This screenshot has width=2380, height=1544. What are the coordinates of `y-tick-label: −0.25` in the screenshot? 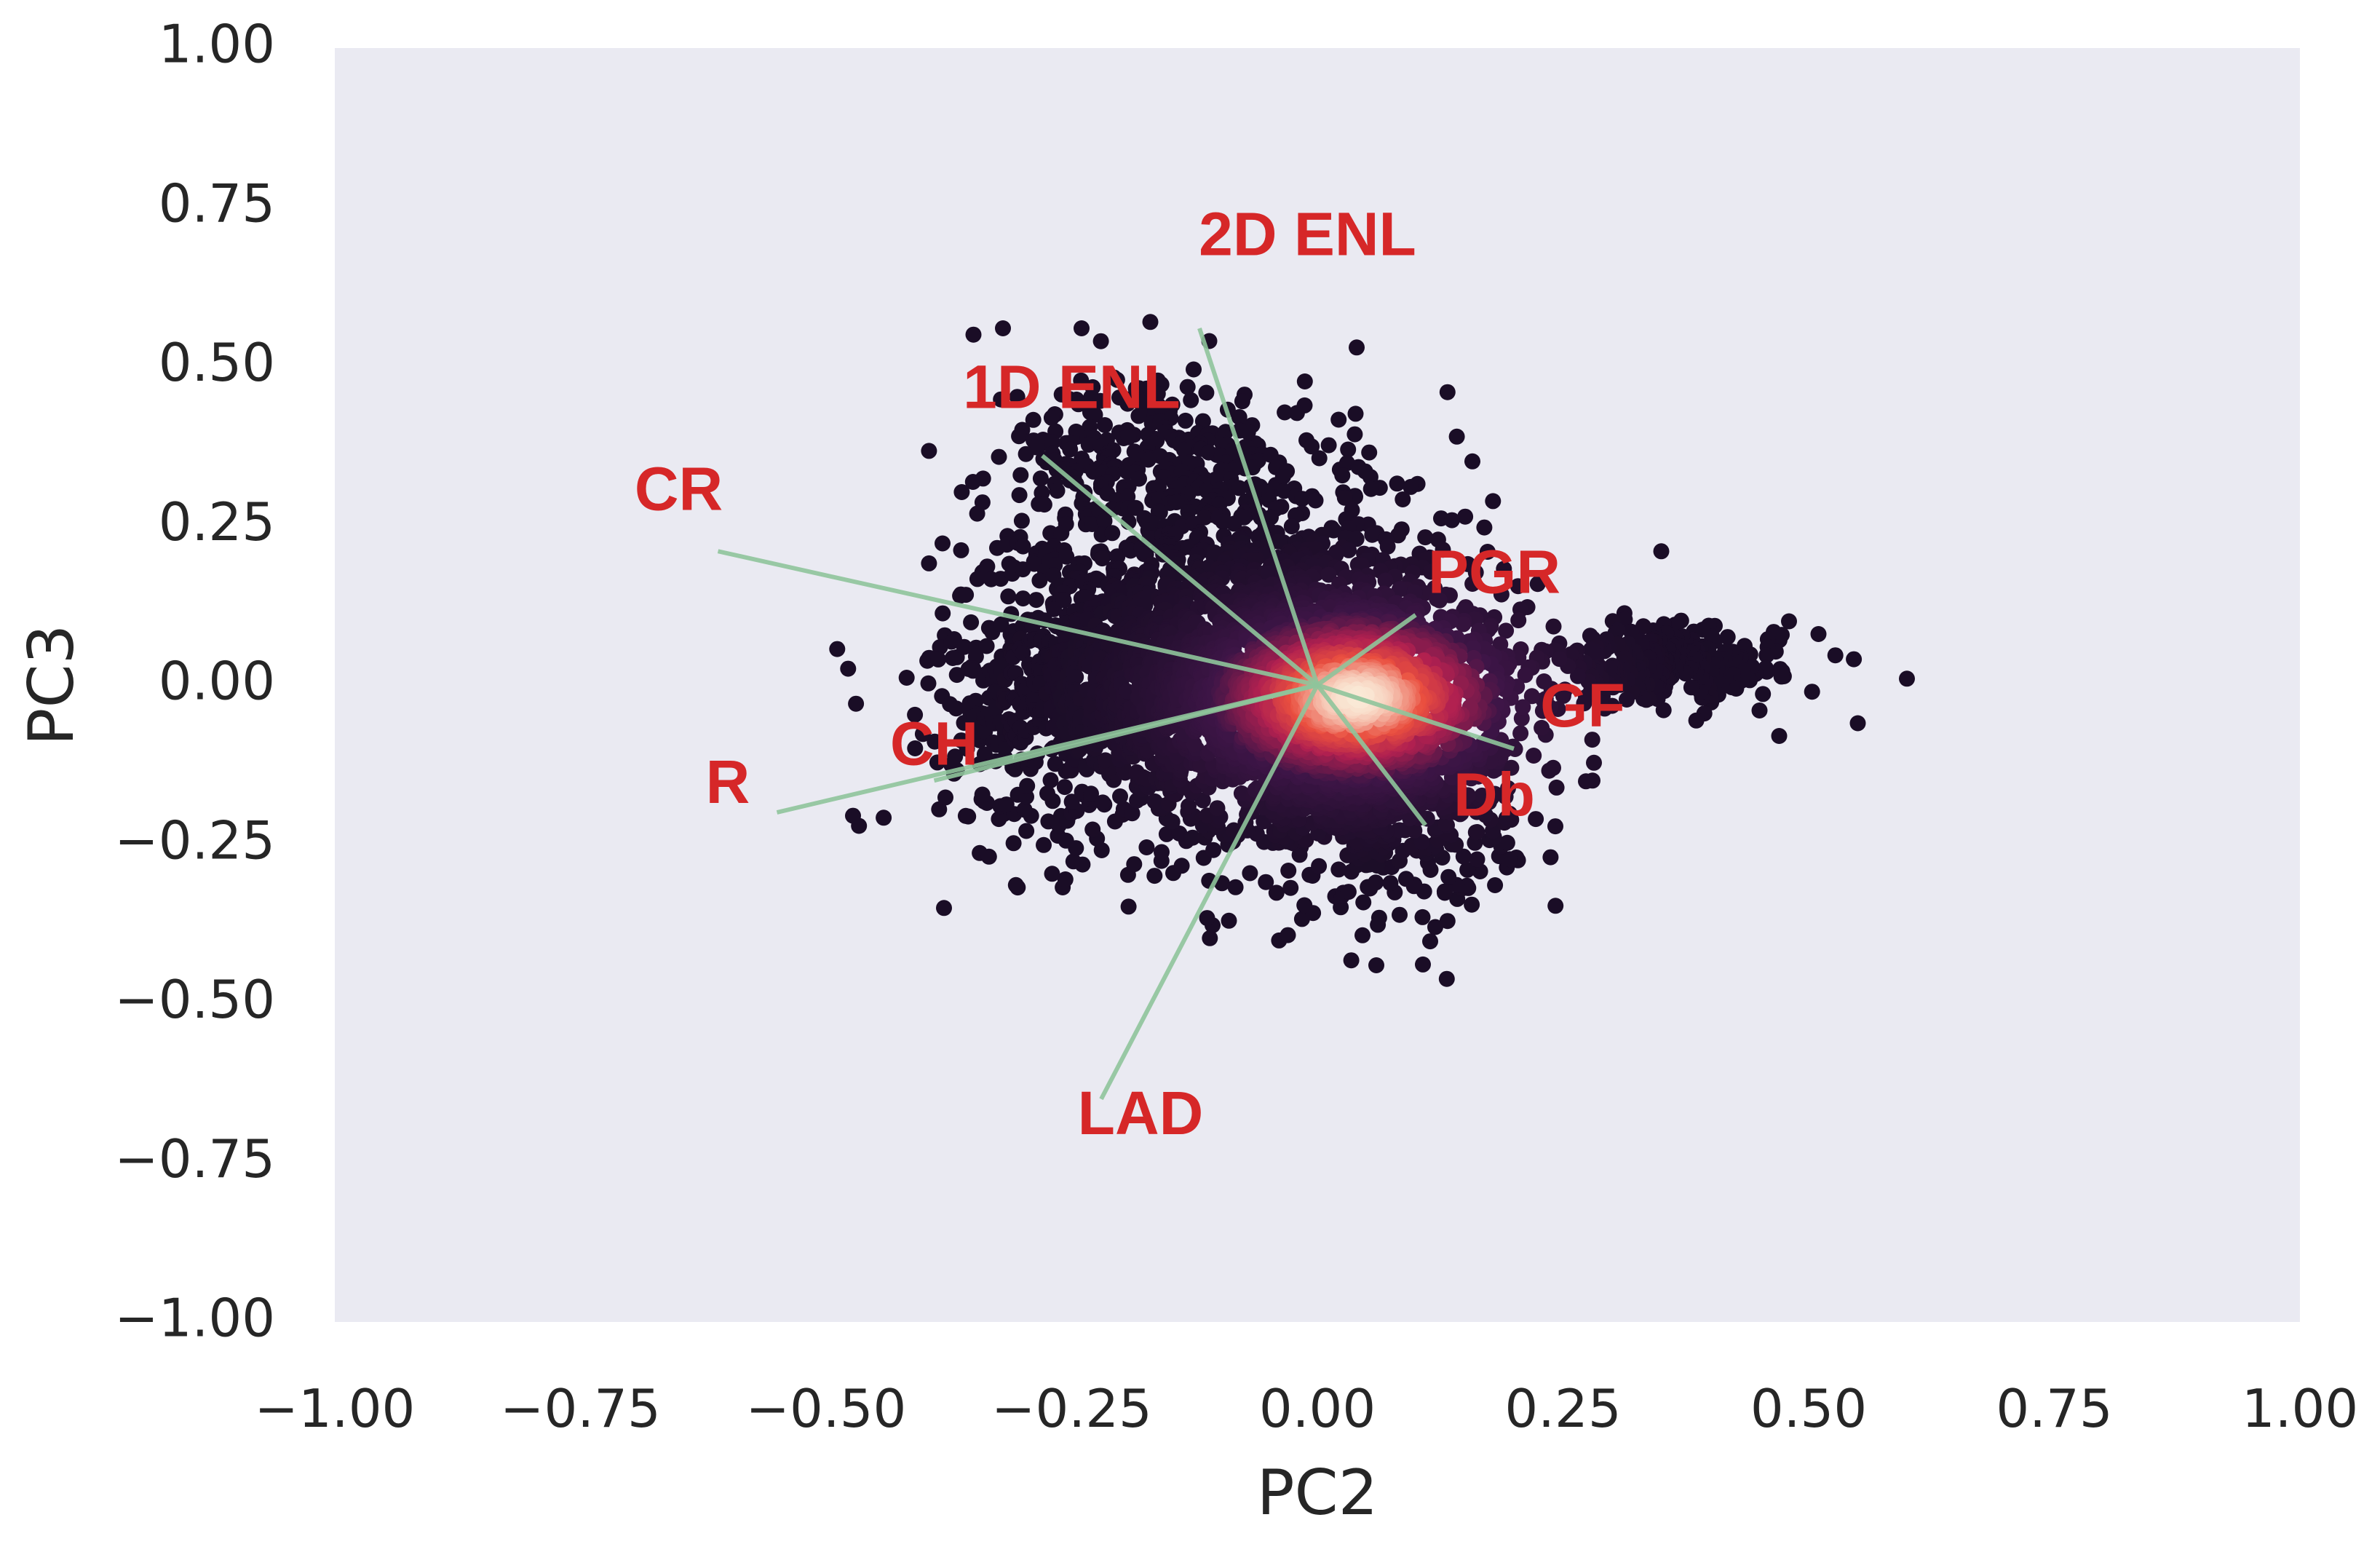 It's located at (194, 840).